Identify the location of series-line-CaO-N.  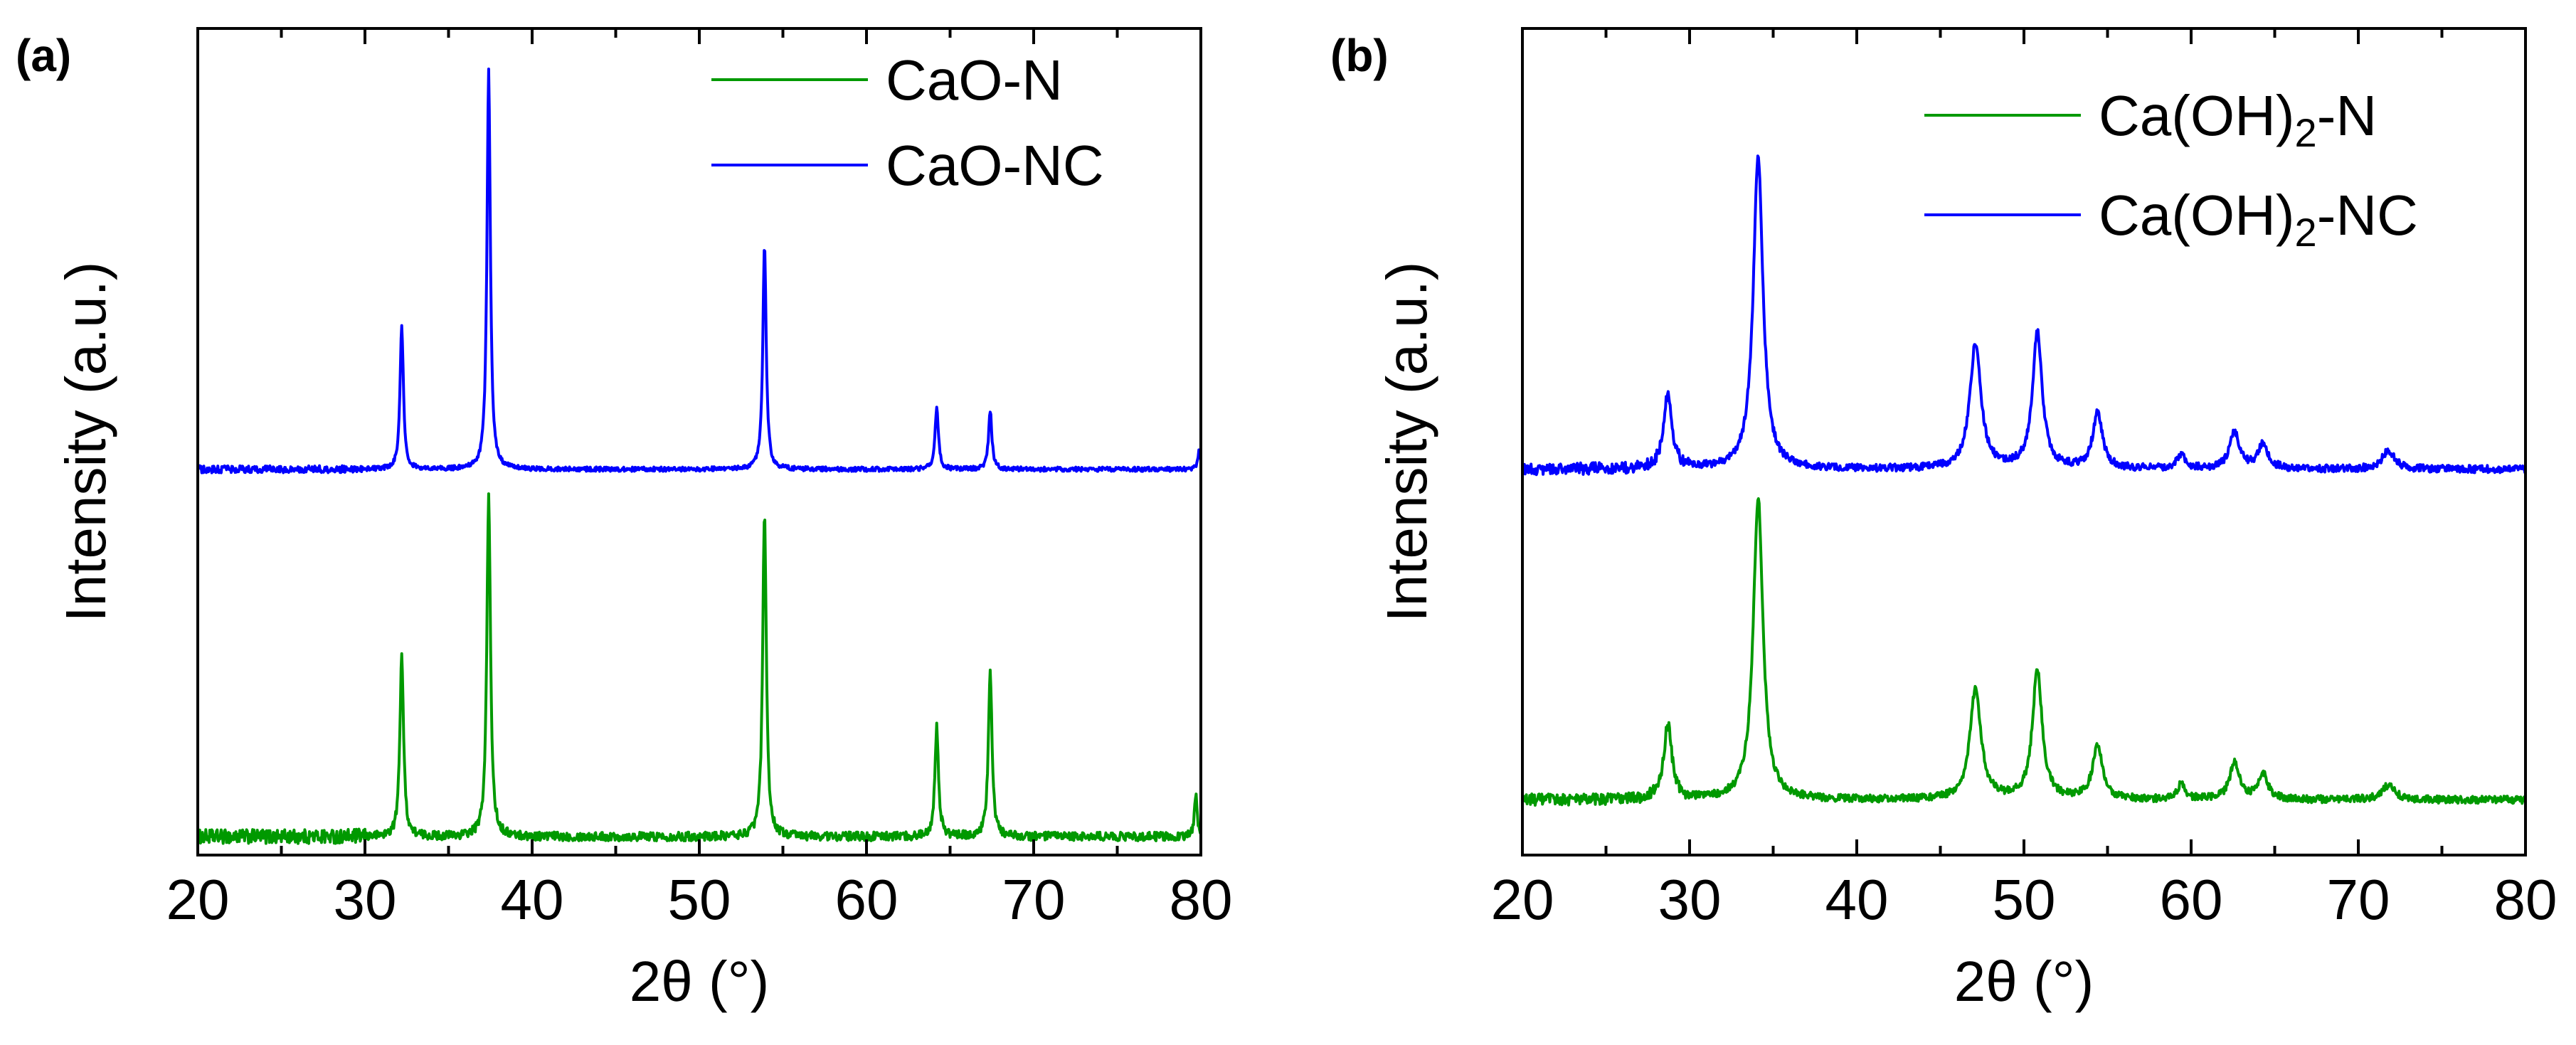
(699, 668).